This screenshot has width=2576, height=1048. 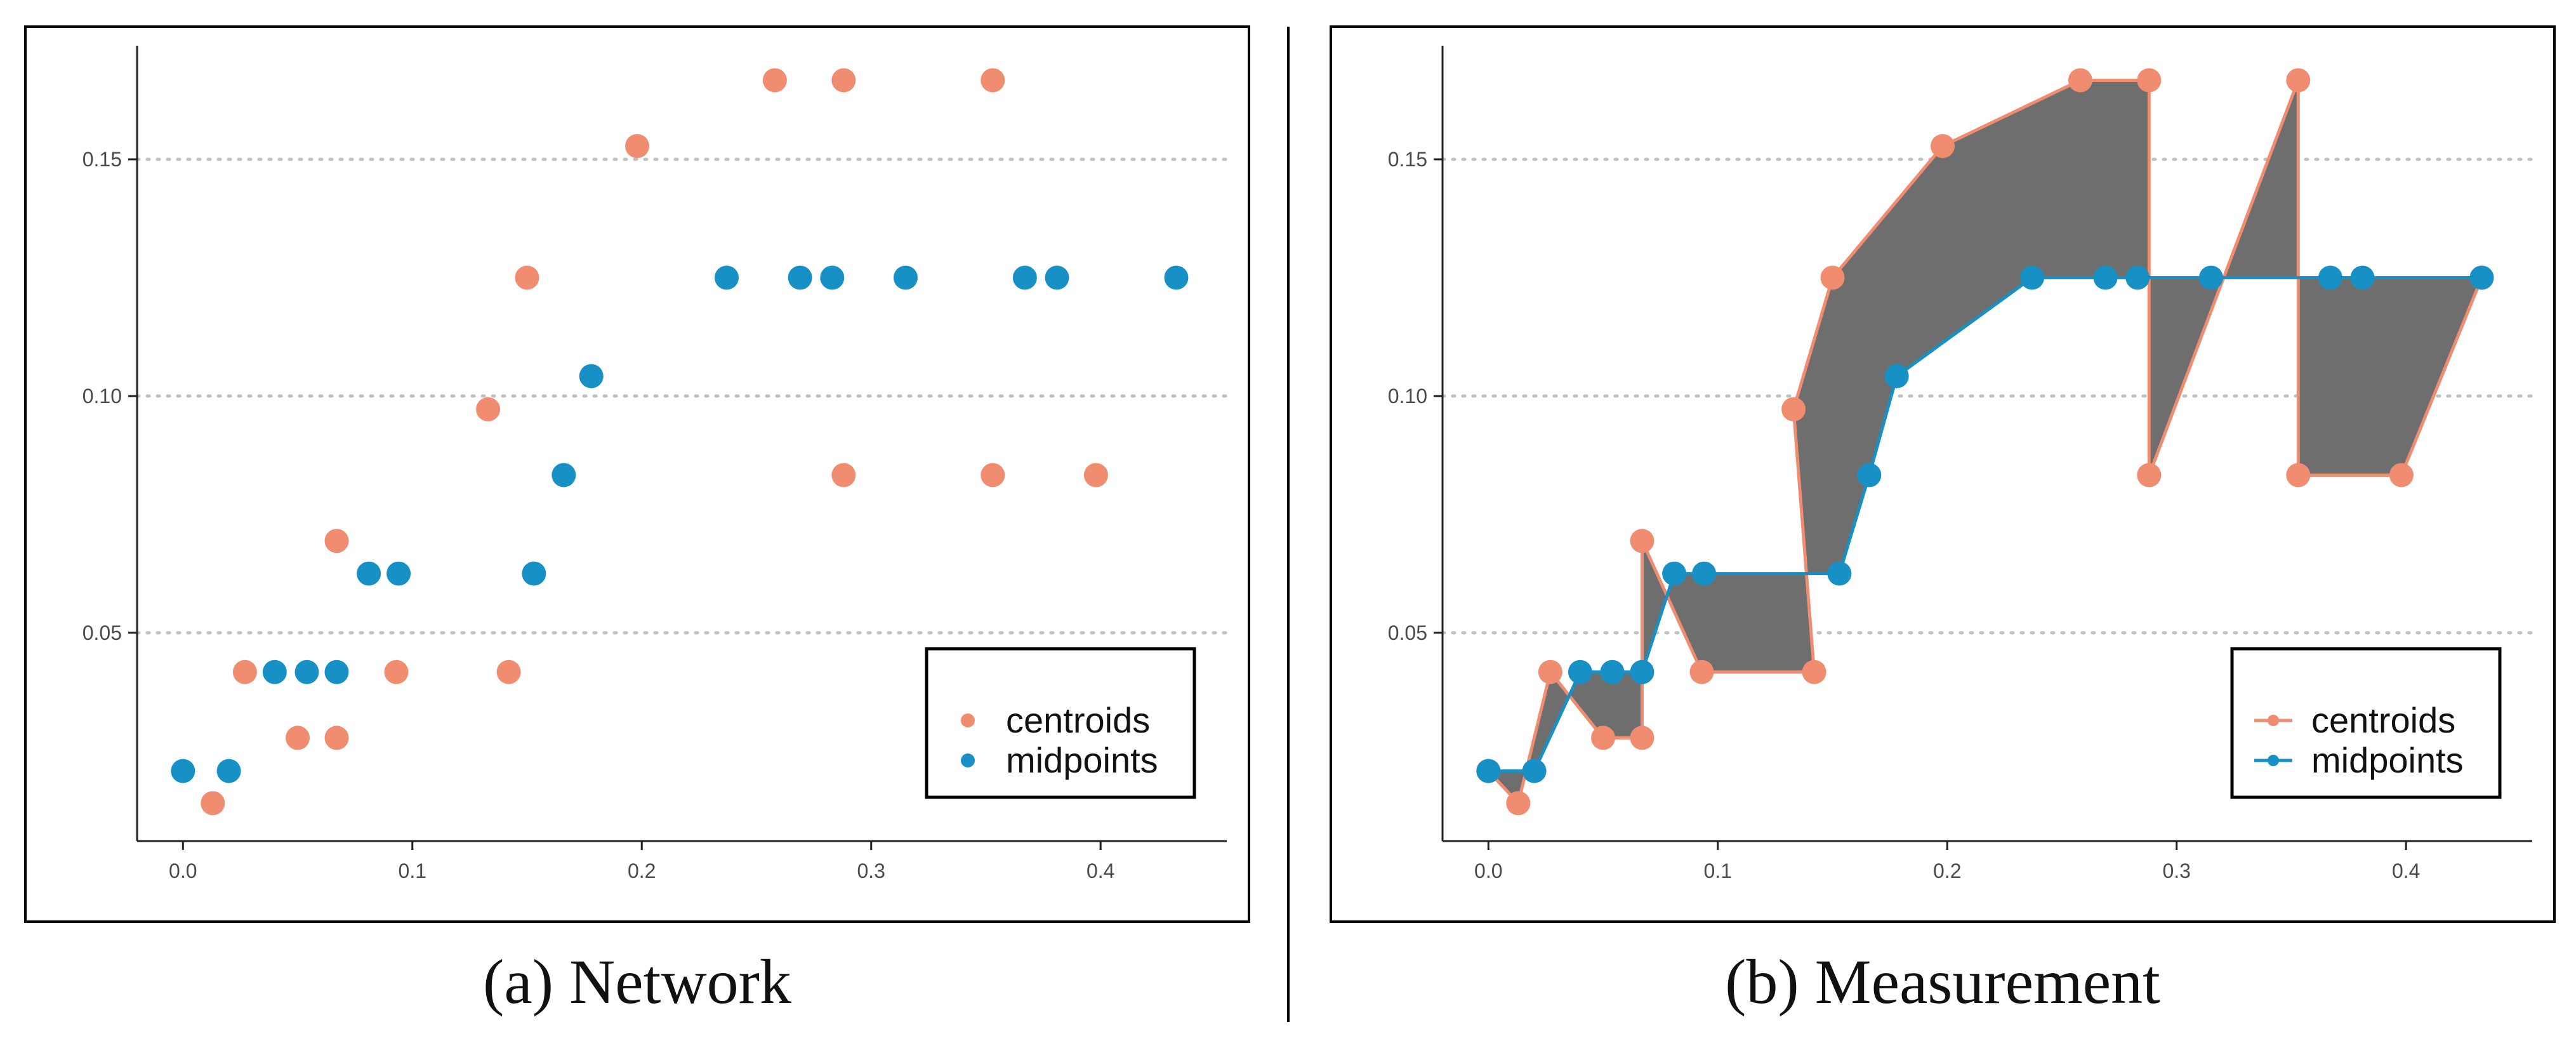 What do you see at coordinates (1943, 982) in the screenshot?
I see `panel-caption: (b) Measurement` at bounding box center [1943, 982].